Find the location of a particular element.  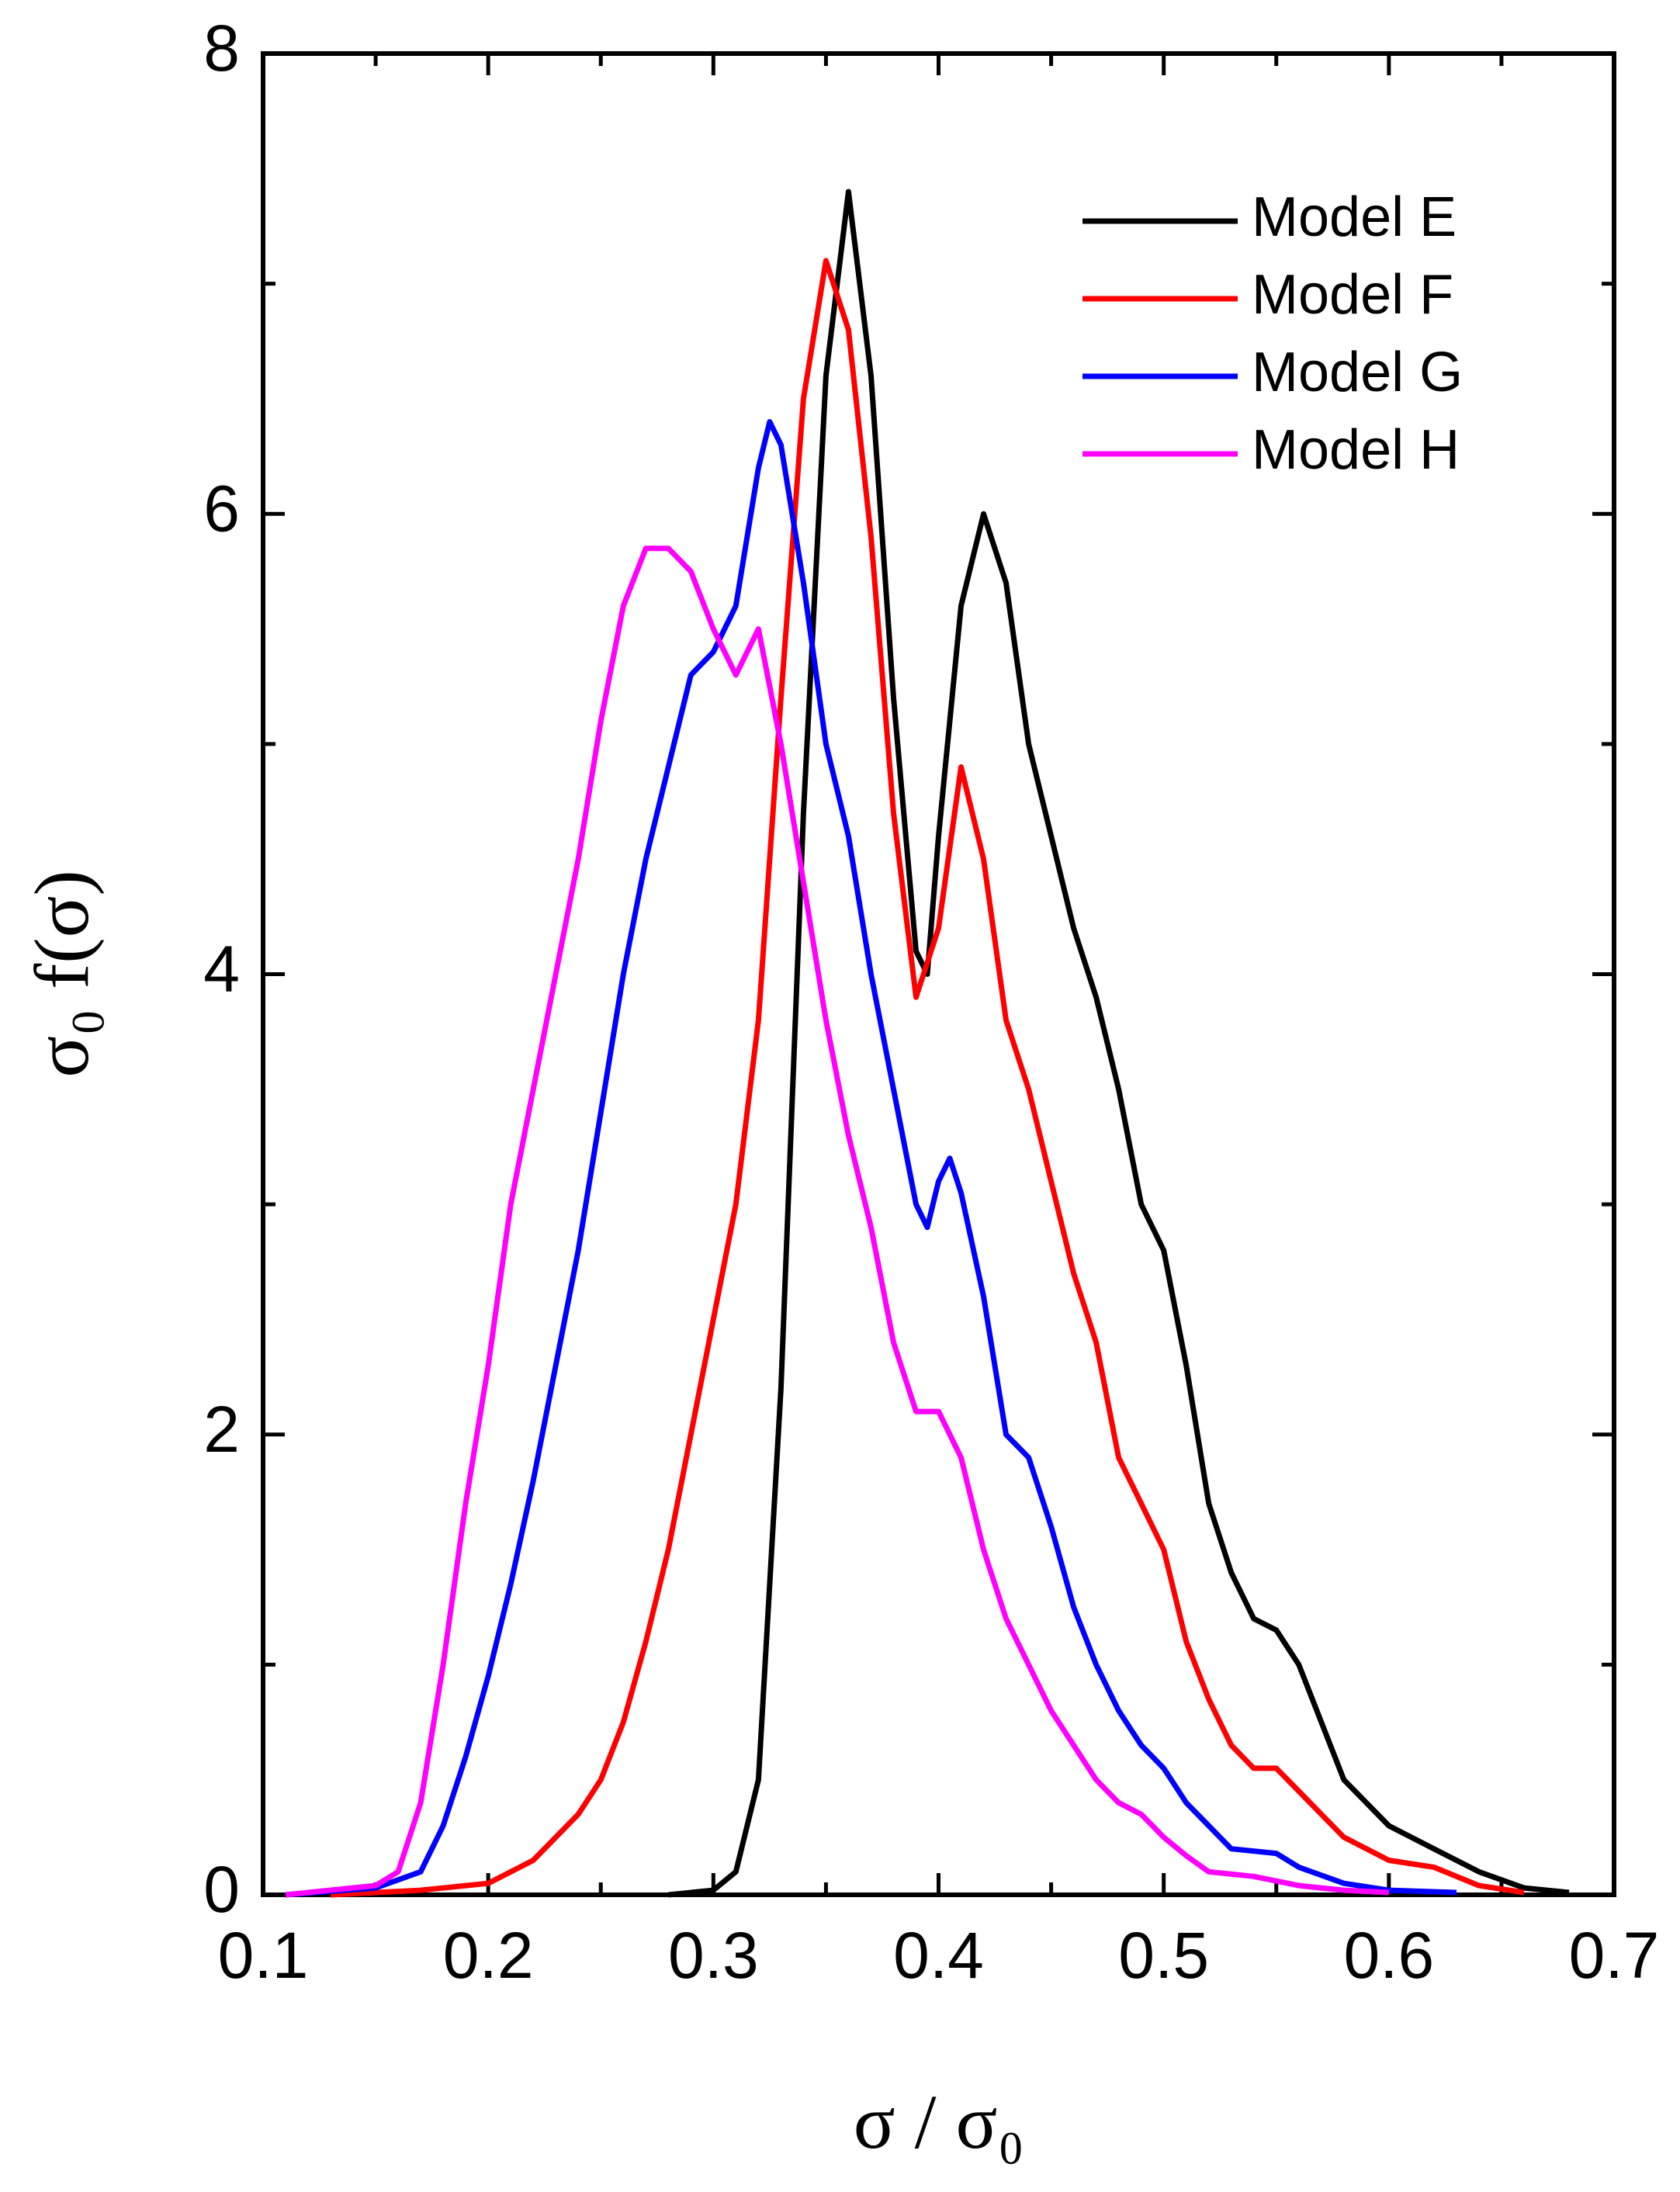

legend-label: Model F is located at coordinates (1353, 295).